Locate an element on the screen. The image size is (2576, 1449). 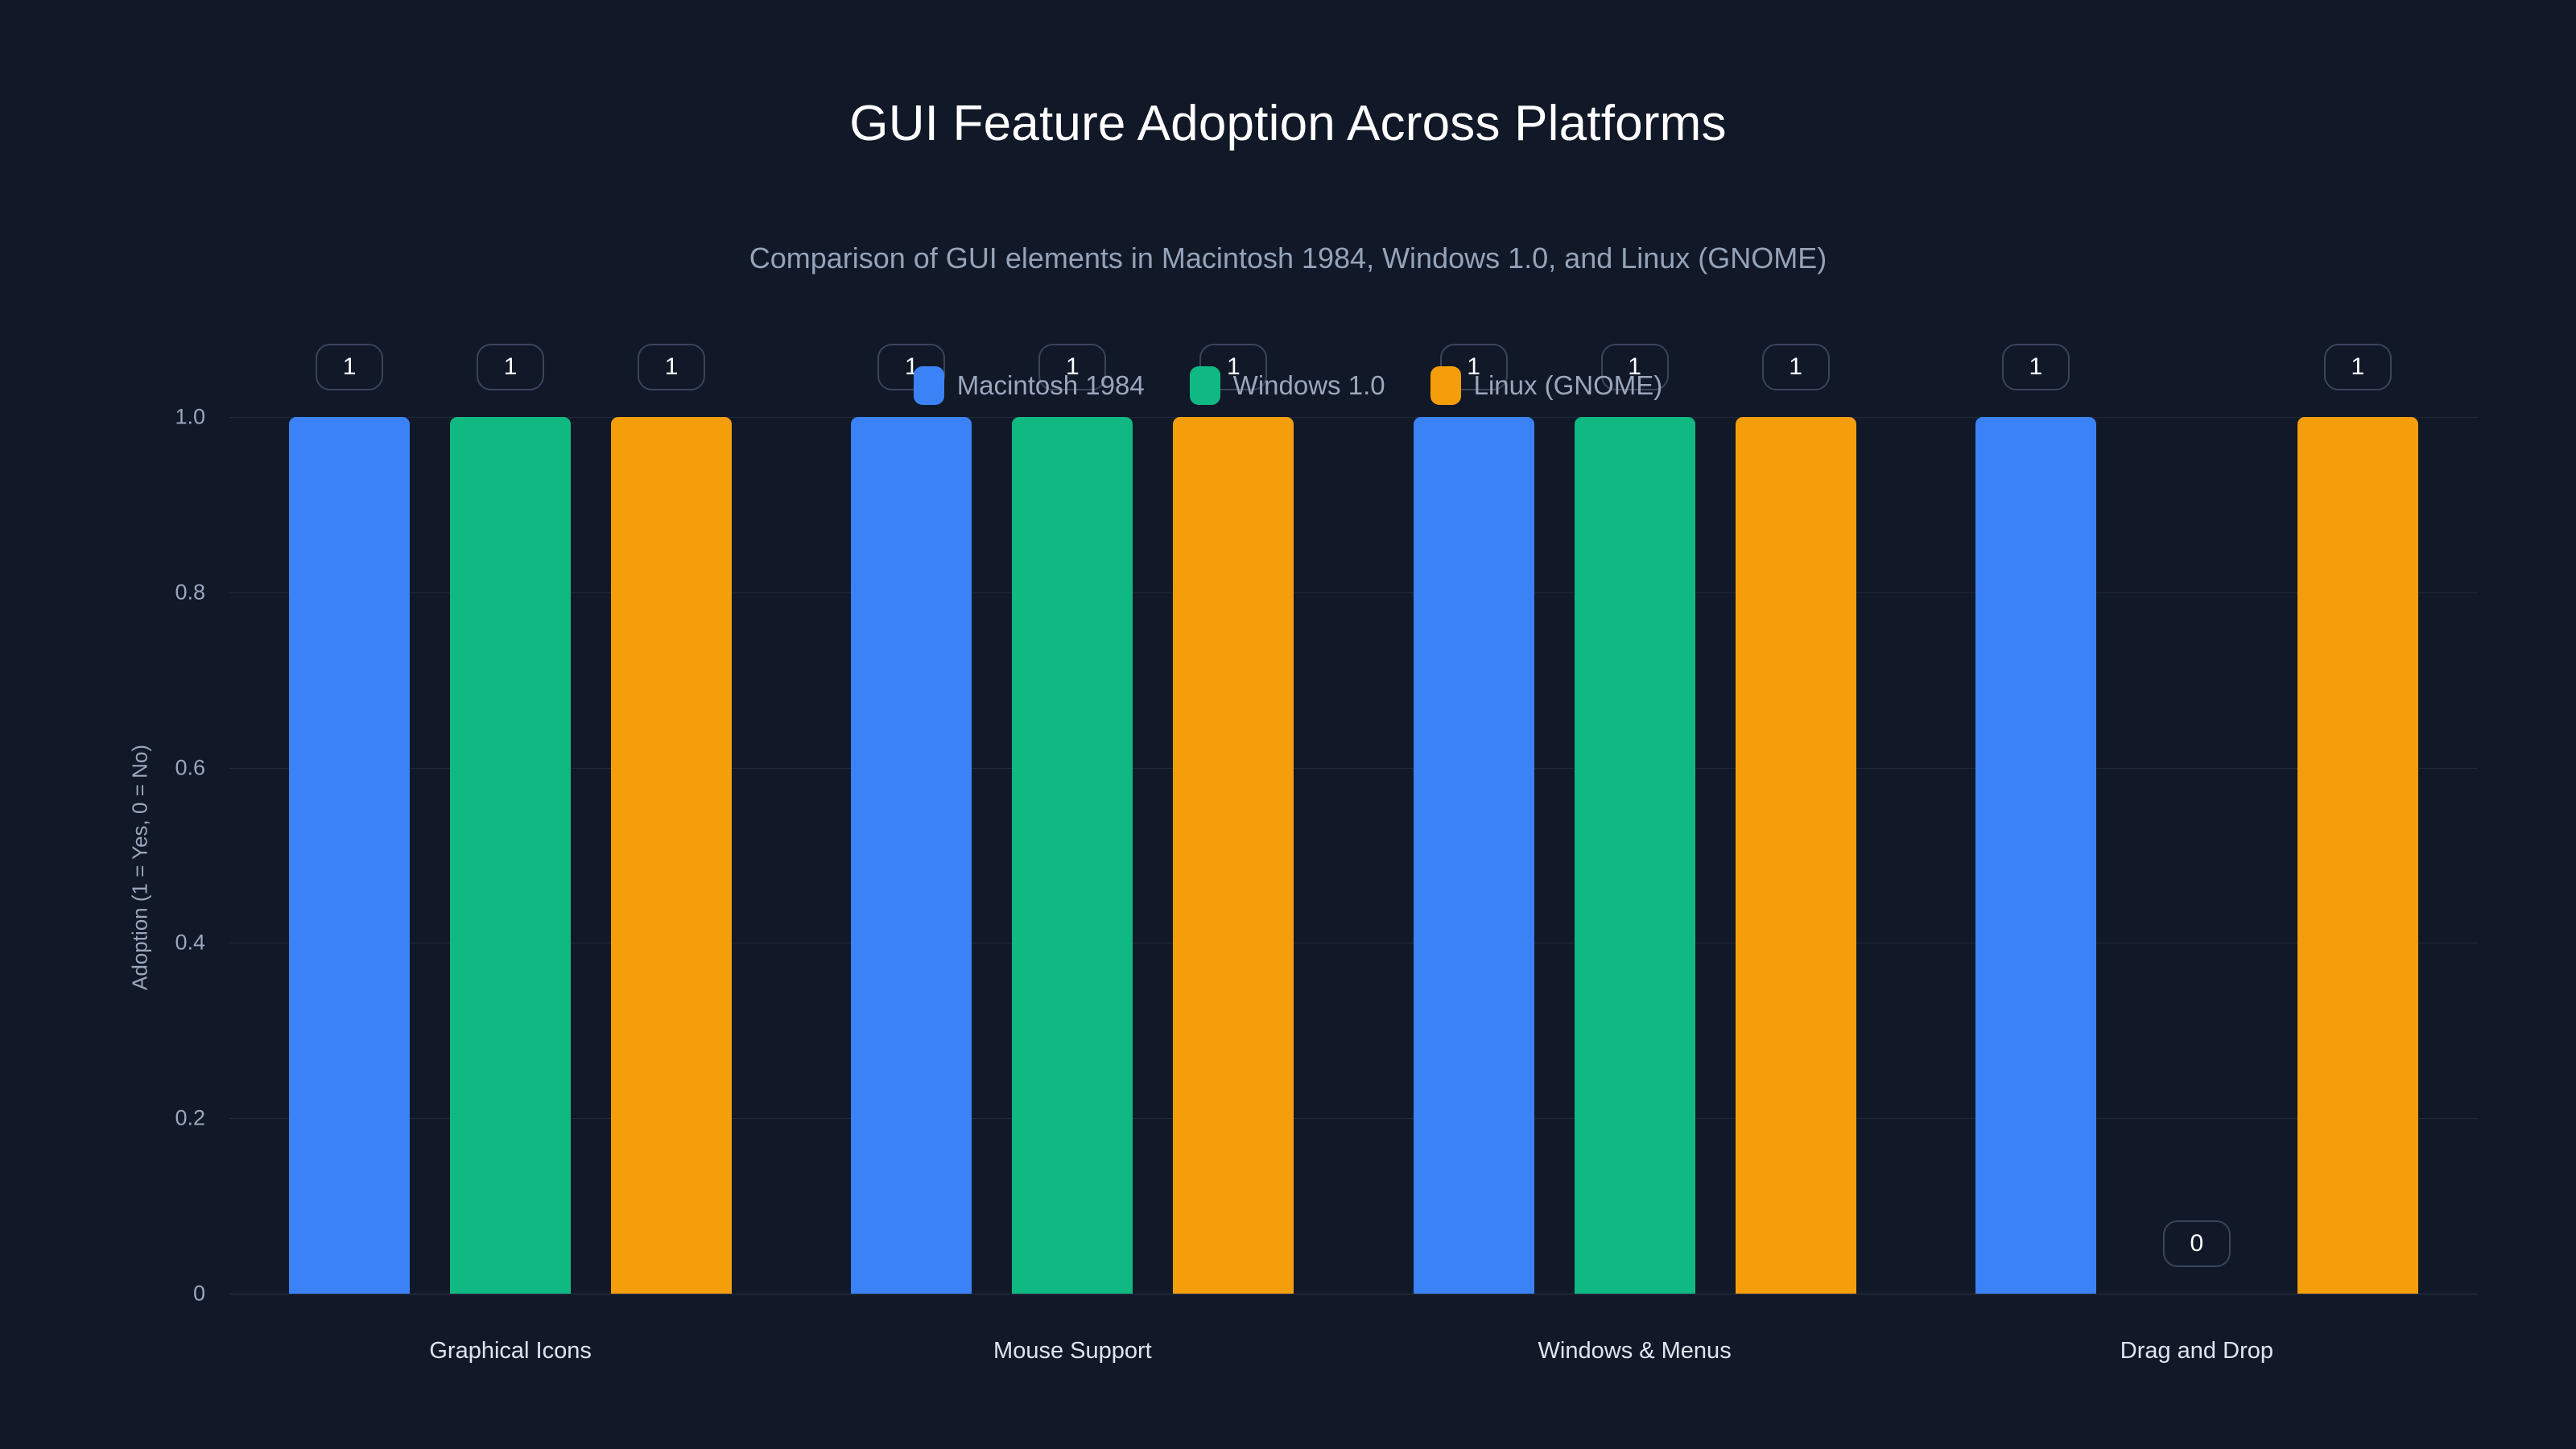
x-tick-label: Mouse Support is located at coordinates (1072, 1351).